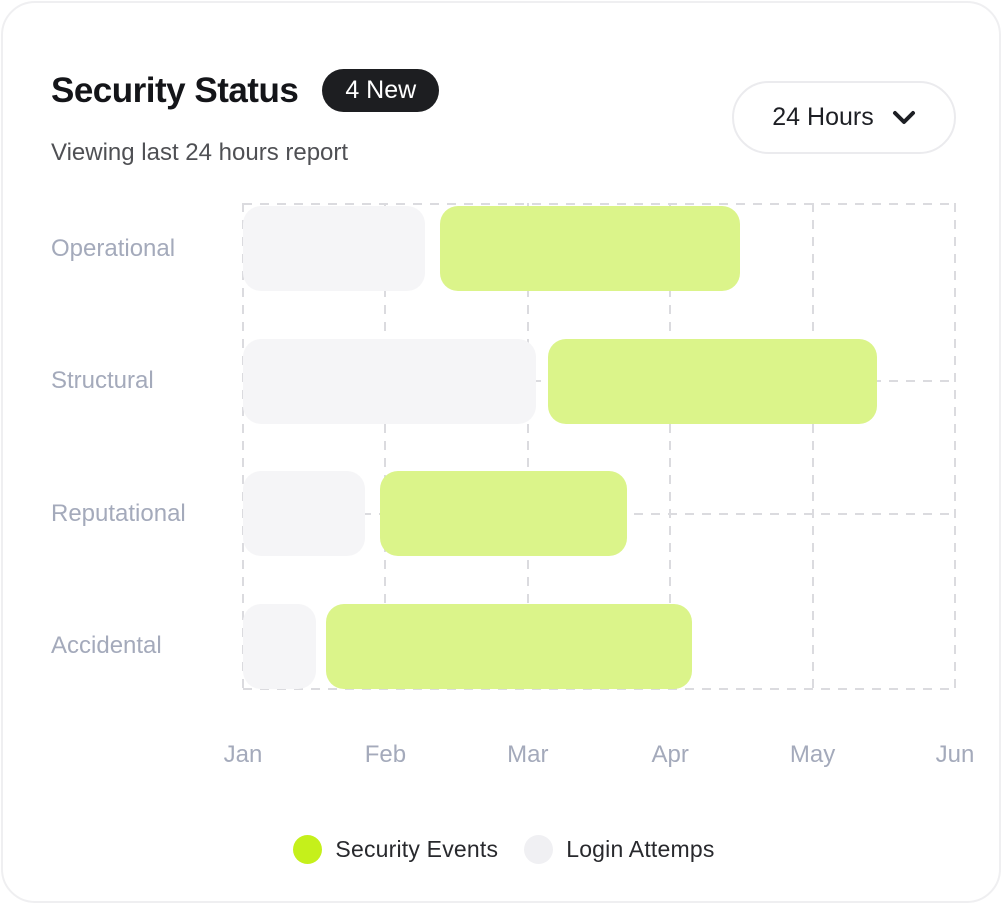  Describe the element at coordinates (670, 446) in the screenshot. I see `gridline-vertical-apr` at that location.